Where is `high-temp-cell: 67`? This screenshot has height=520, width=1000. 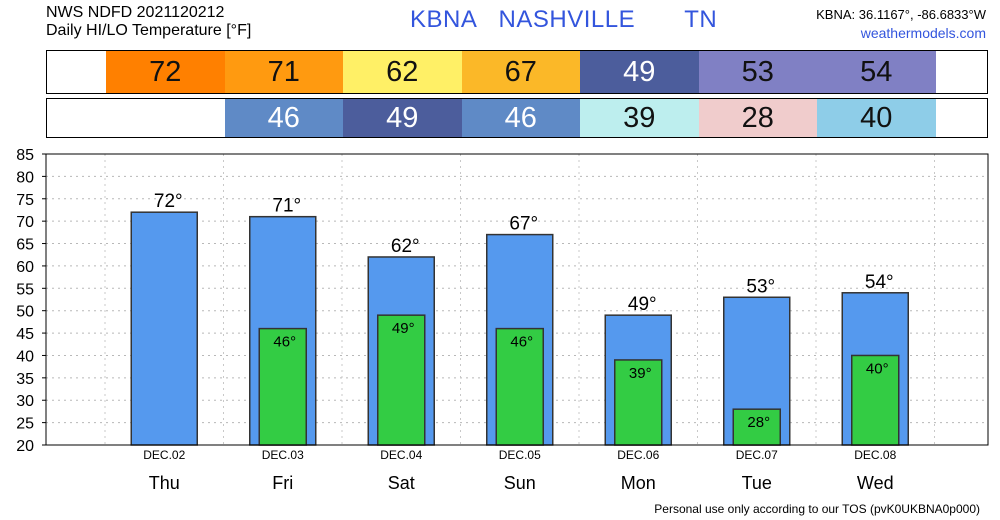 high-temp-cell: 67 is located at coordinates (520, 72).